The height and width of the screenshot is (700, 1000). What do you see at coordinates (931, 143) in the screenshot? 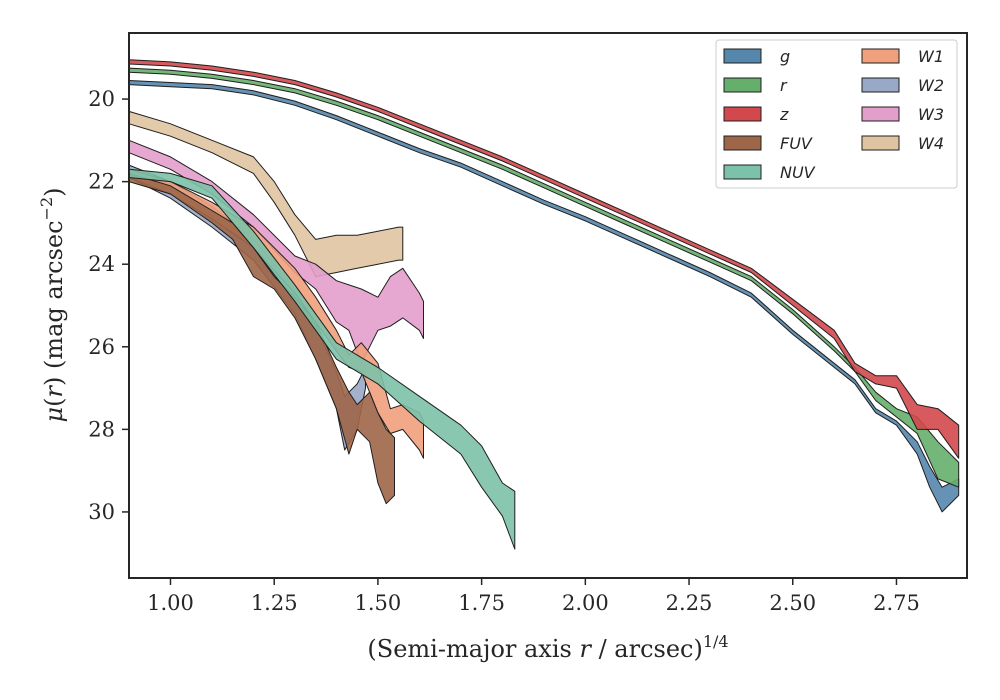
I see `legend-label-w4: W4` at bounding box center [931, 143].